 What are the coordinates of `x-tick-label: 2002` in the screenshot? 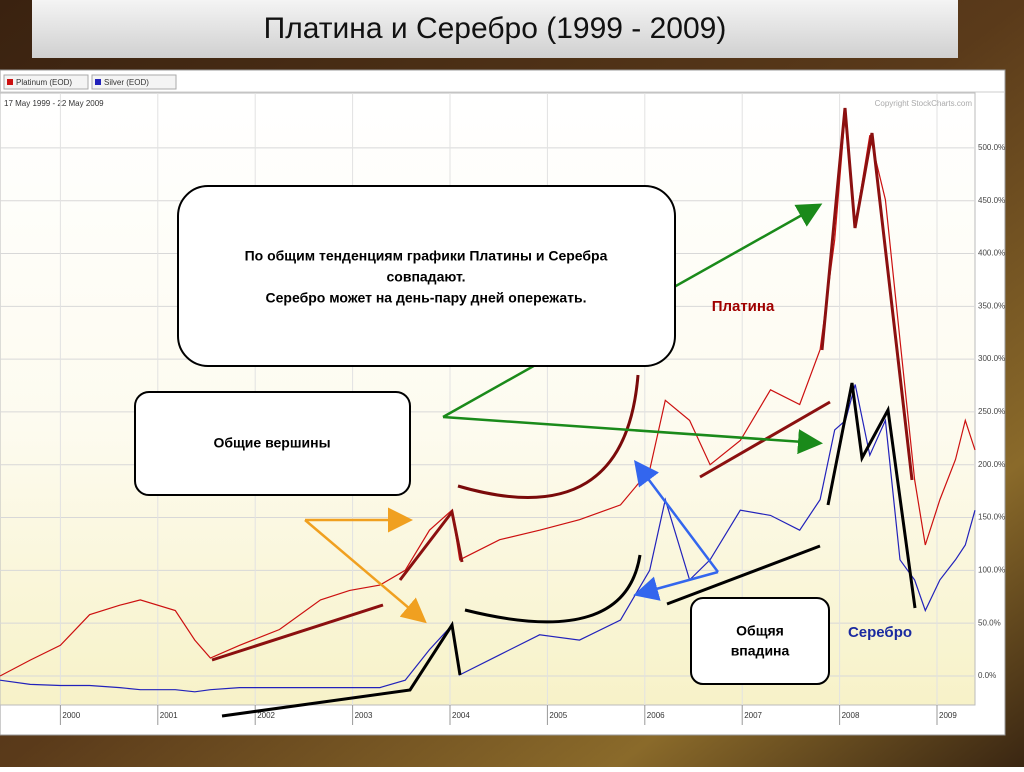 It's located at (266, 715).